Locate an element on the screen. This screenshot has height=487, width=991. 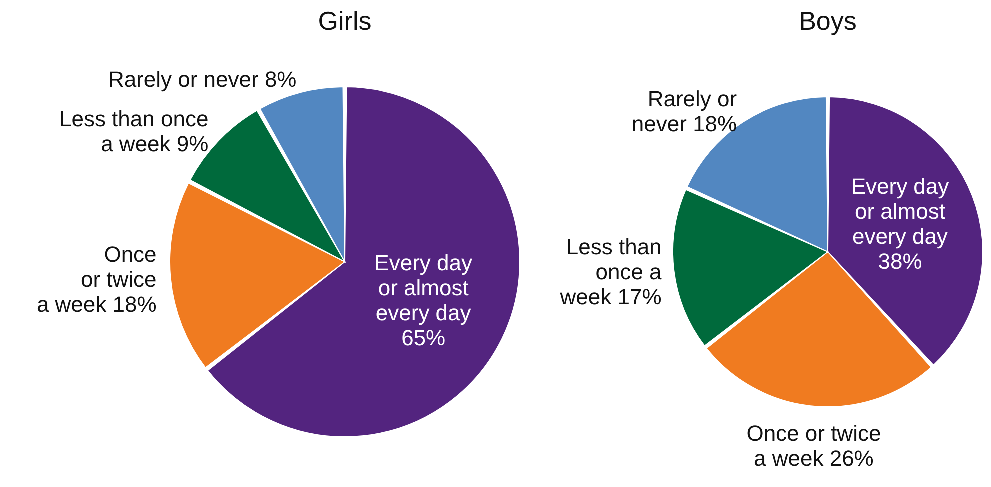
slice-label: Rarely or never 8% is located at coordinates (202, 79).